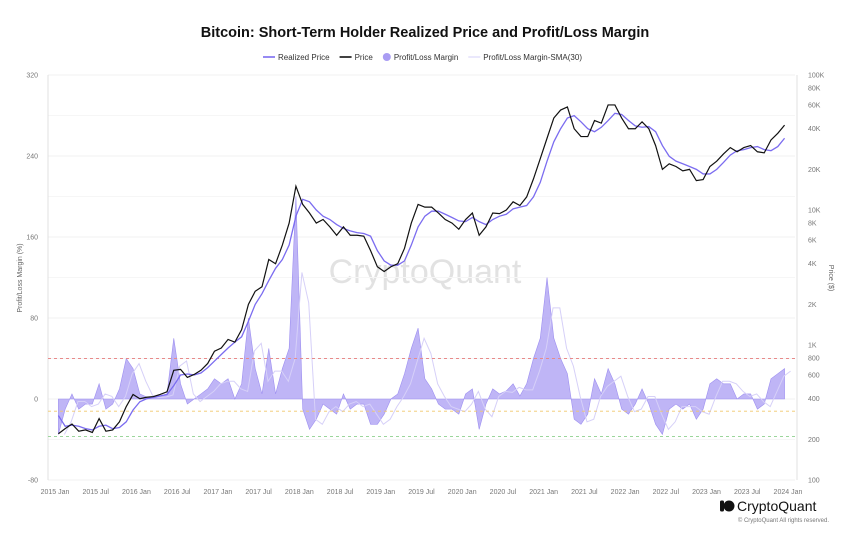 This screenshot has width=850, height=540. I want to click on logo-icon, so click(729, 506).